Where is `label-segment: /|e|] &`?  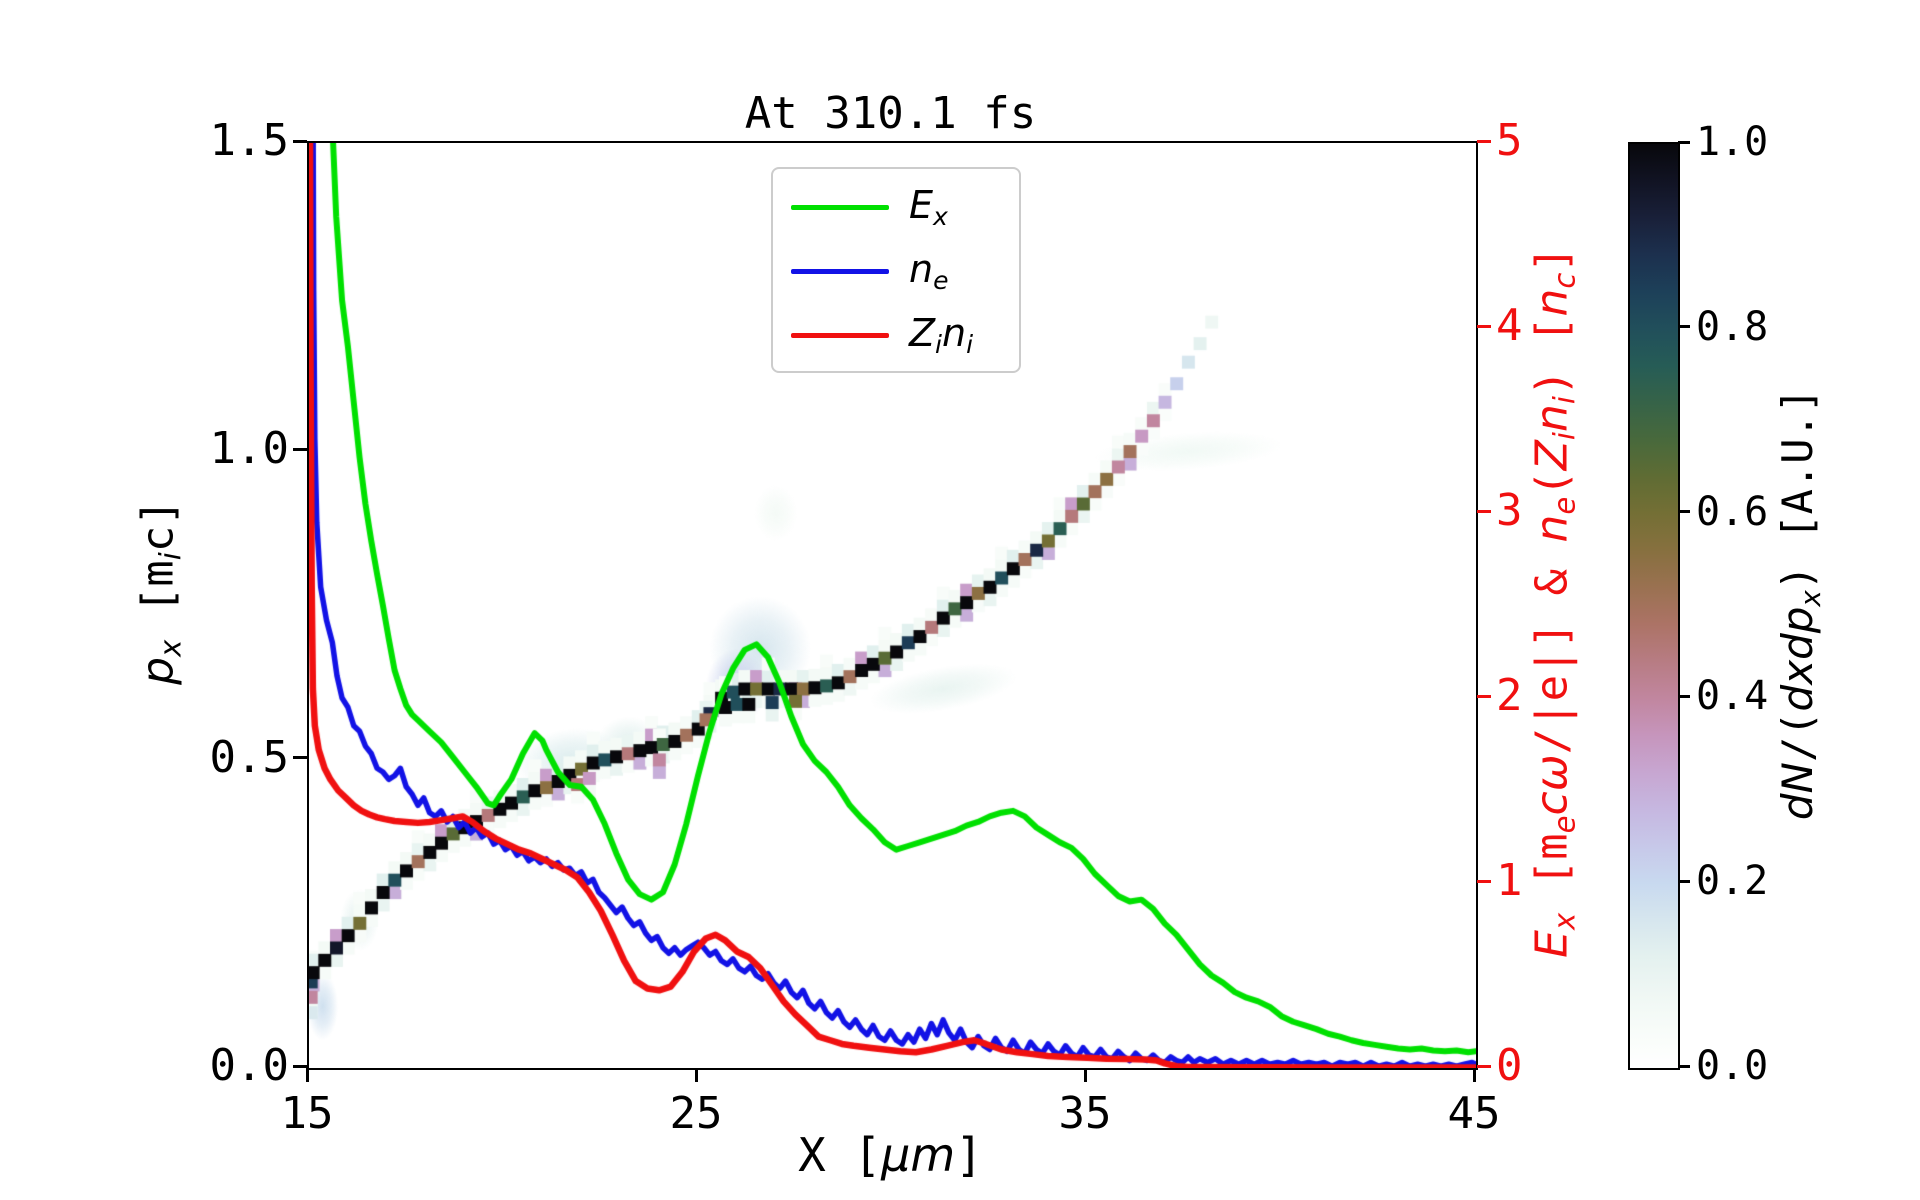 label-segment: /|e|] & is located at coordinates (1552, 648).